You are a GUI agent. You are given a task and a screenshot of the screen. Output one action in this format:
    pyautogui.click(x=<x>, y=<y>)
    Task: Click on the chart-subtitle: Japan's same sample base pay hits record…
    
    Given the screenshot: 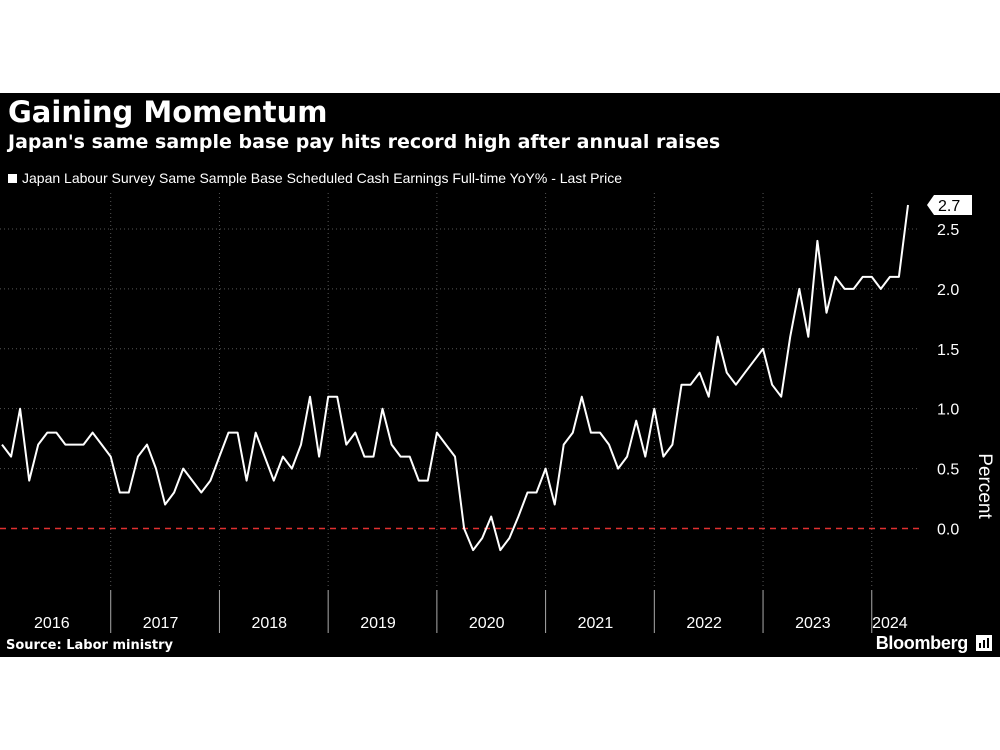 What is the action you would take?
    pyautogui.click(x=364, y=142)
    